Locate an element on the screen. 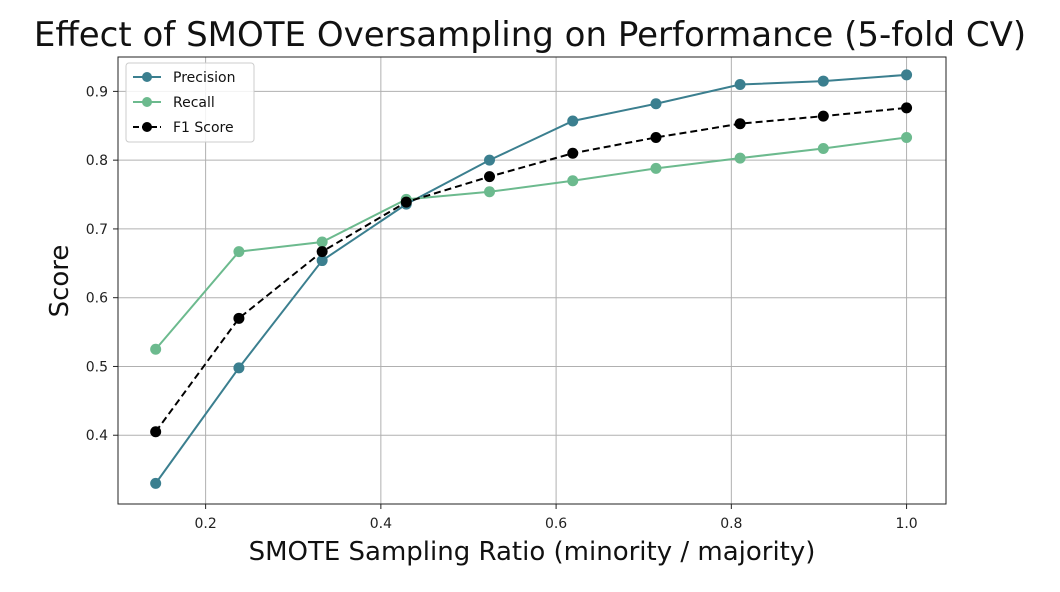  x-tick-label: 0.8 is located at coordinates (731, 524).